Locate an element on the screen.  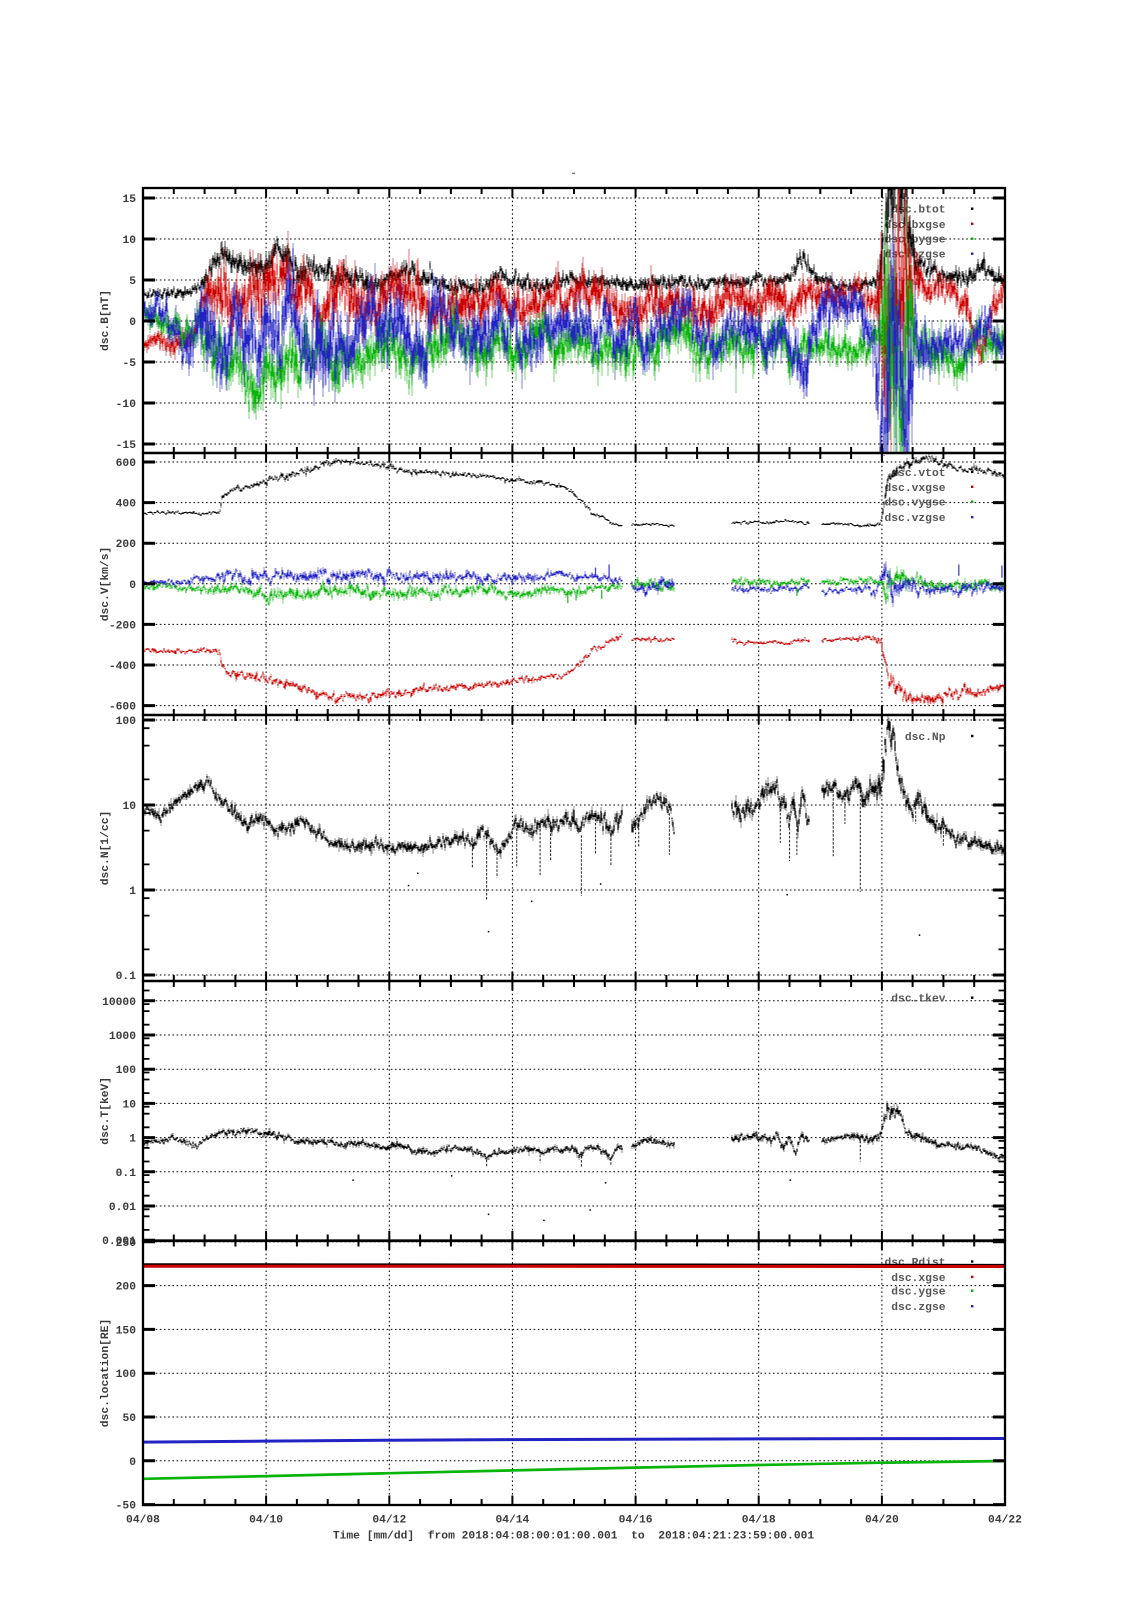
svg-text: dsc.bxgse is located at coordinates (914, 226).